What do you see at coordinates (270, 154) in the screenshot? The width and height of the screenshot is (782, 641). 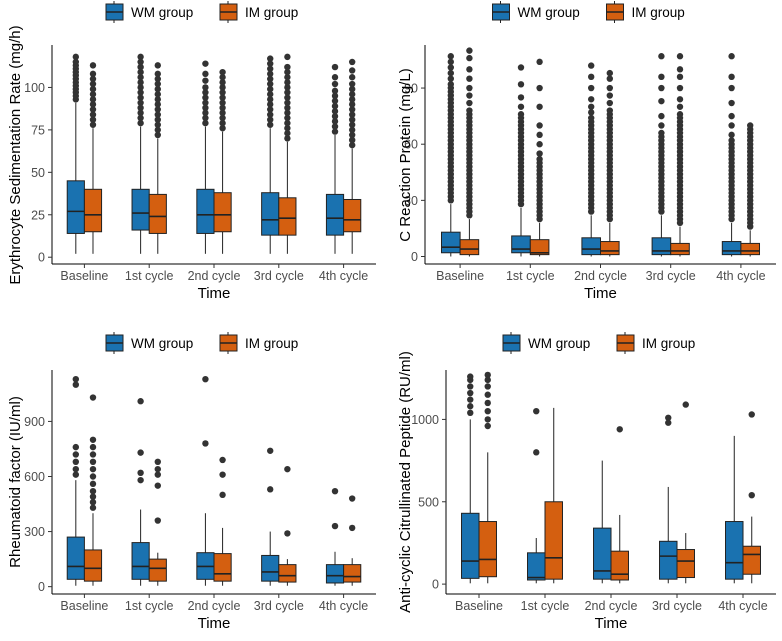 I see `wm-box-3rd-cycle` at bounding box center [270, 154].